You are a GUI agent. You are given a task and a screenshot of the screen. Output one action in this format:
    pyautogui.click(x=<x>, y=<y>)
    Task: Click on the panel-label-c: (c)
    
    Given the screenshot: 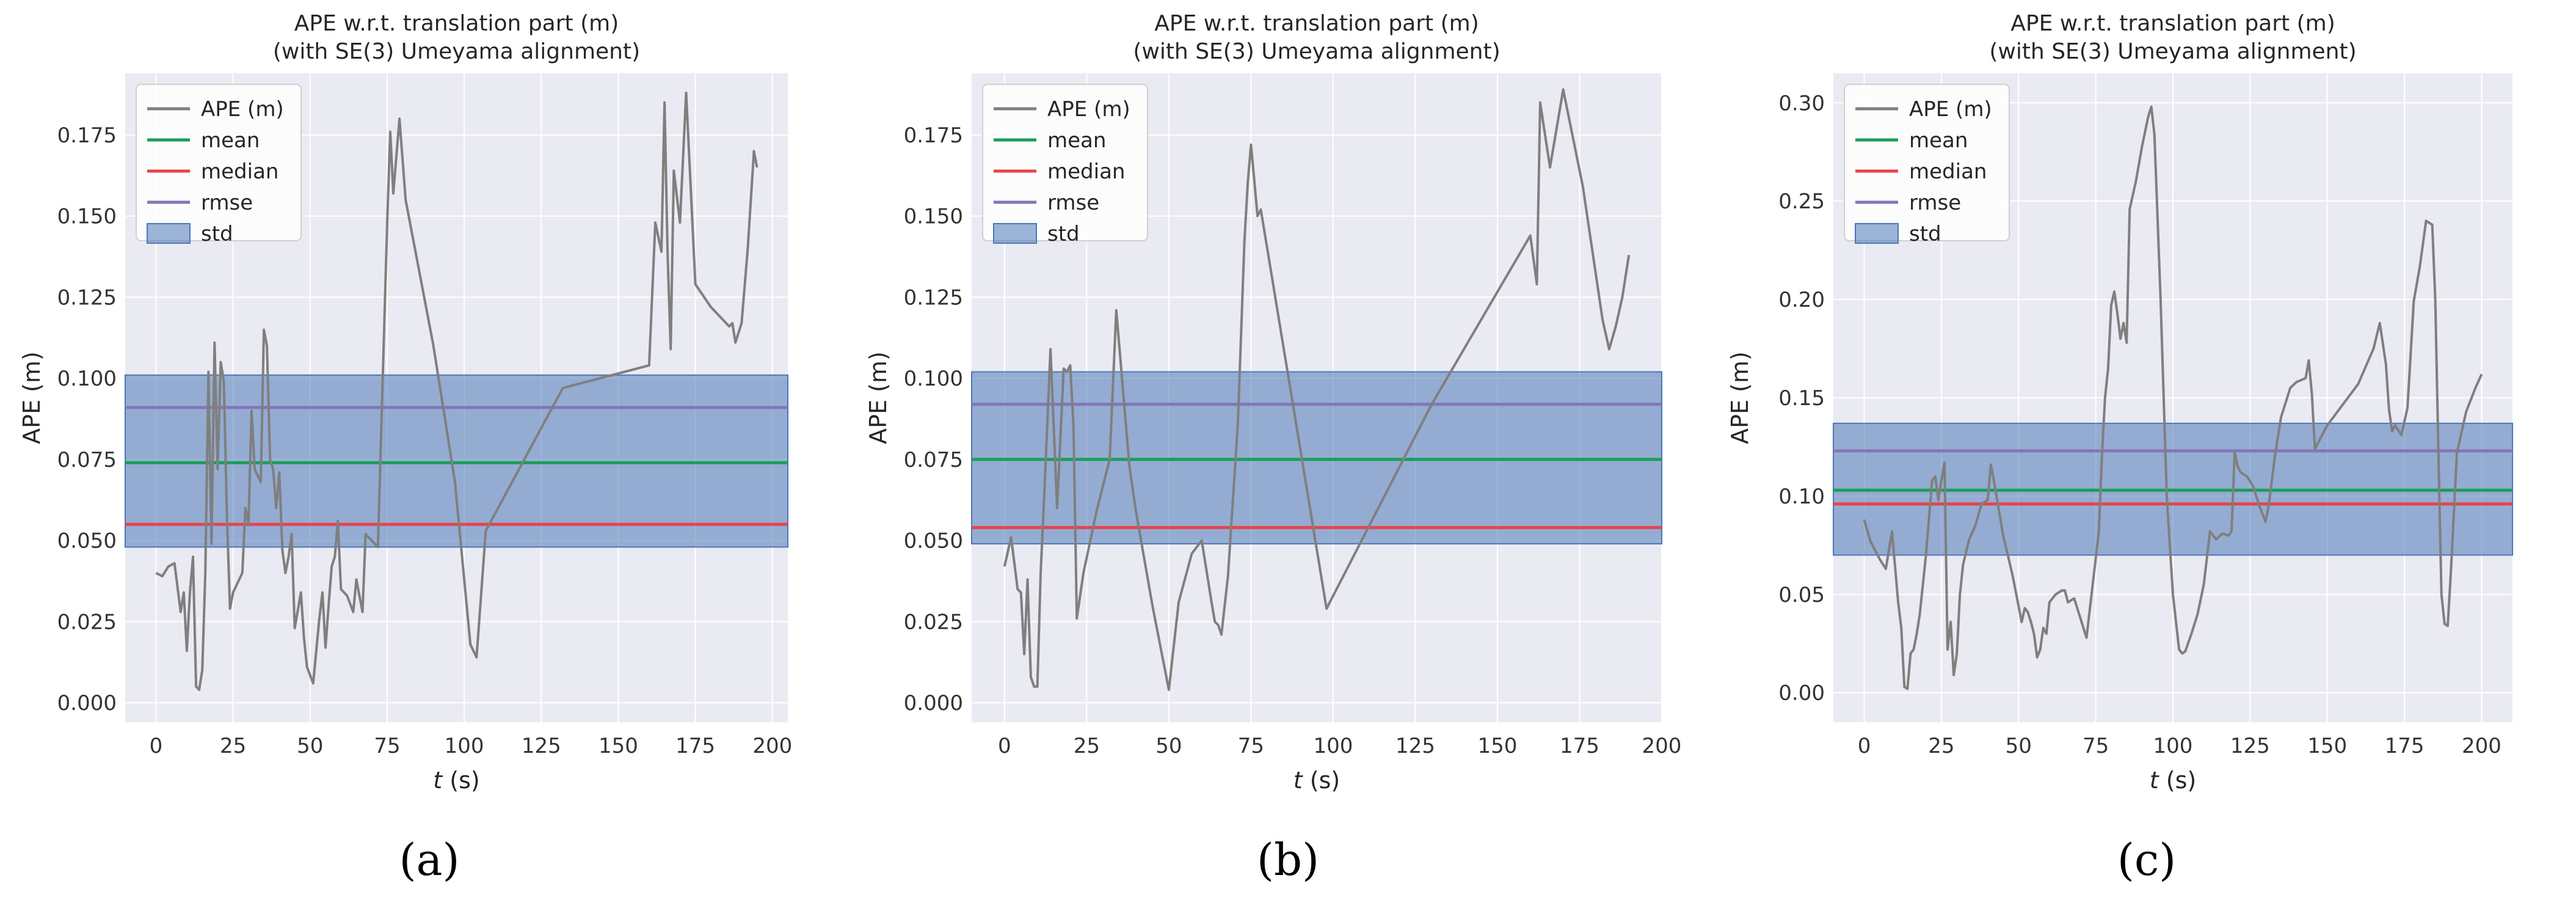 What is the action you would take?
    pyautogui.click(x=2147, y=860)
    